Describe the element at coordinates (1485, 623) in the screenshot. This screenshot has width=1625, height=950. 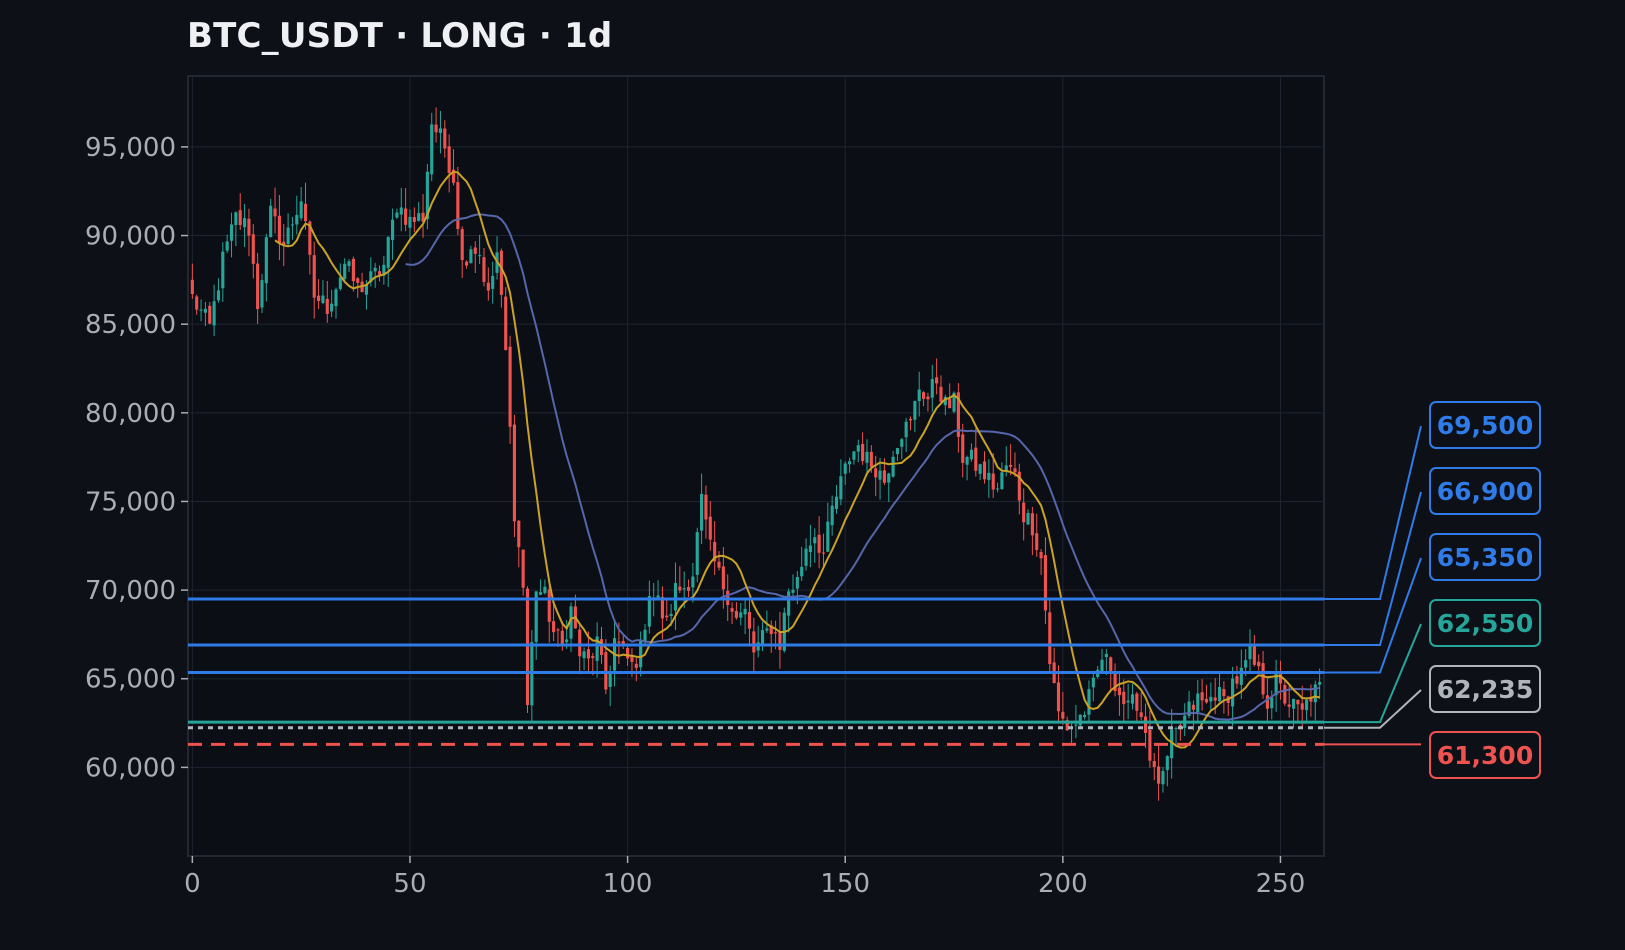
I see `level-tag-label: 62,550` at that location.